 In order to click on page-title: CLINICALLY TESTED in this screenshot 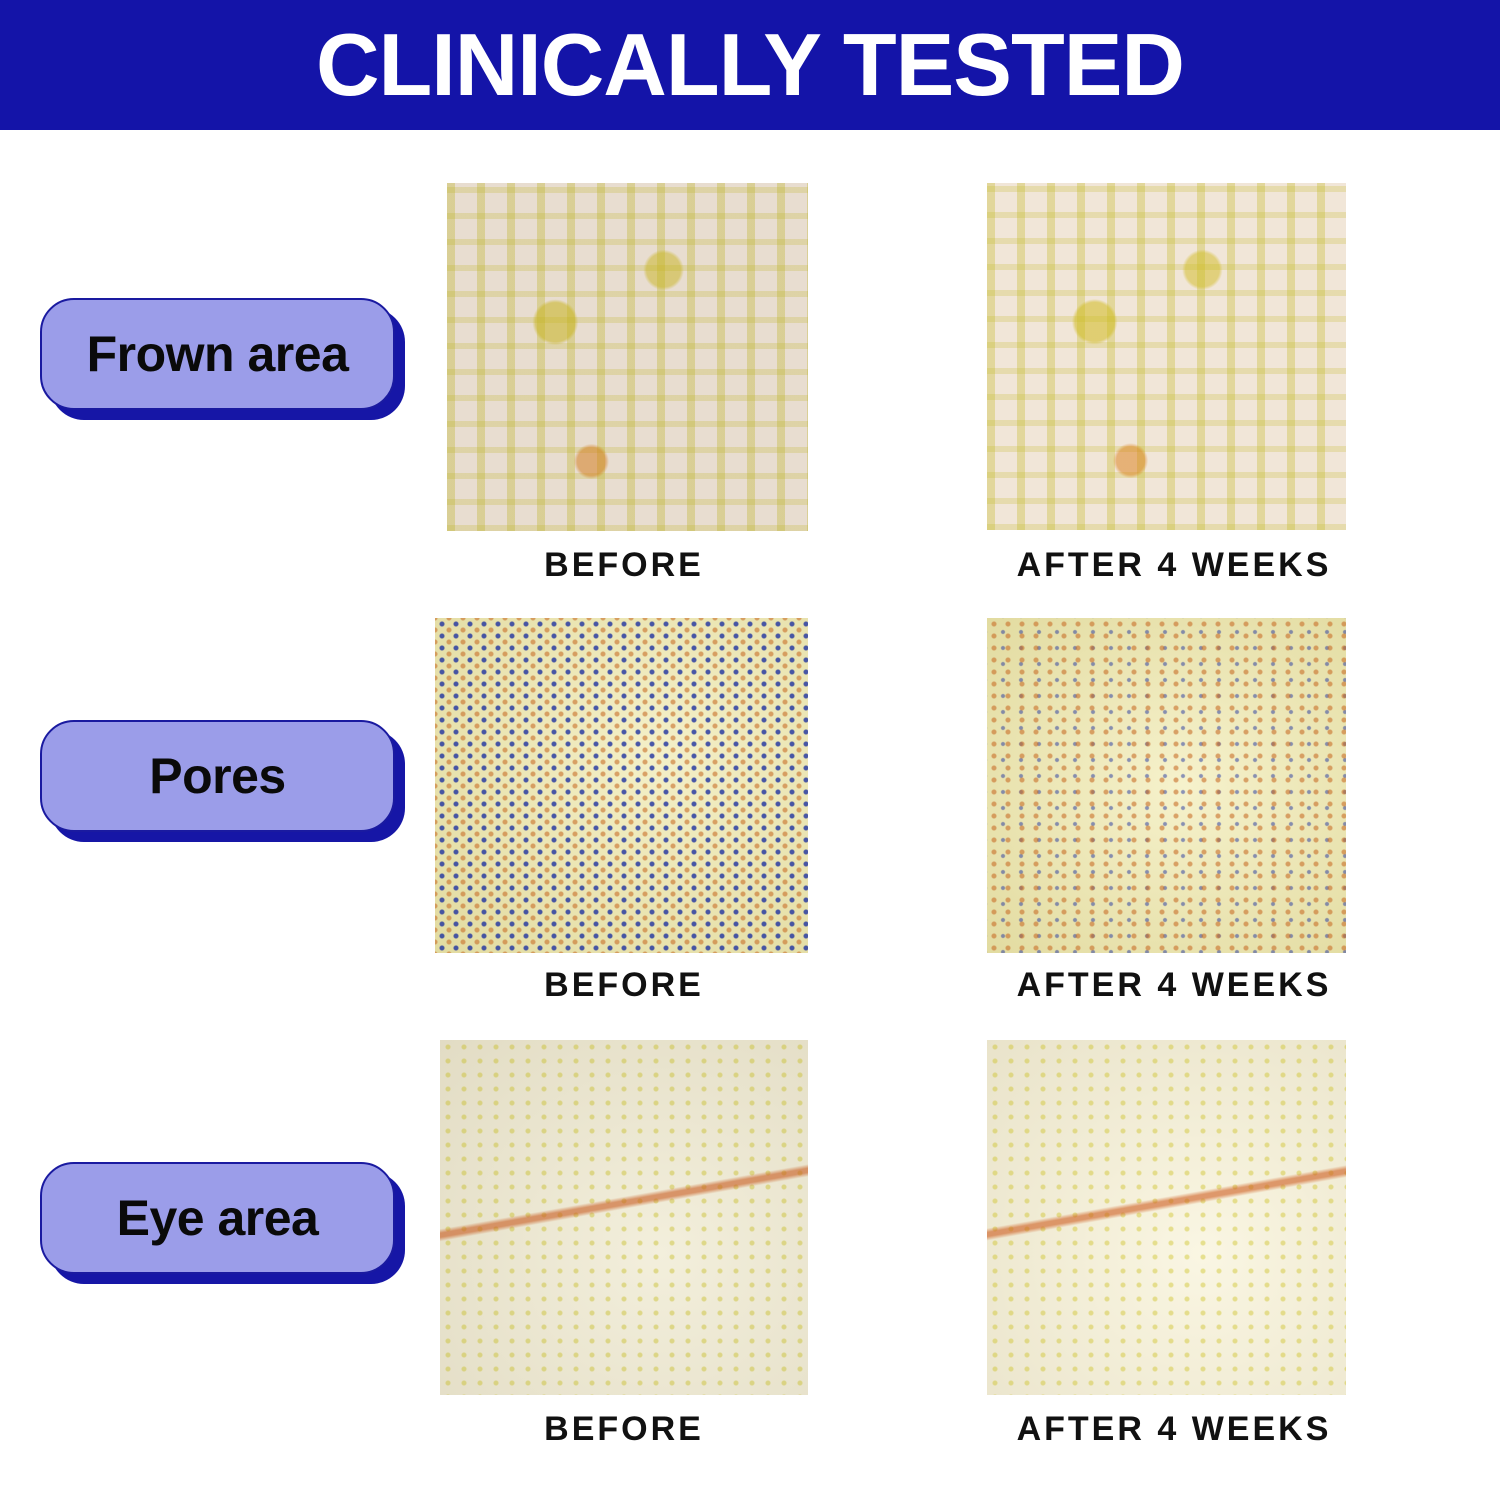, I will do `click(750, 64)`.